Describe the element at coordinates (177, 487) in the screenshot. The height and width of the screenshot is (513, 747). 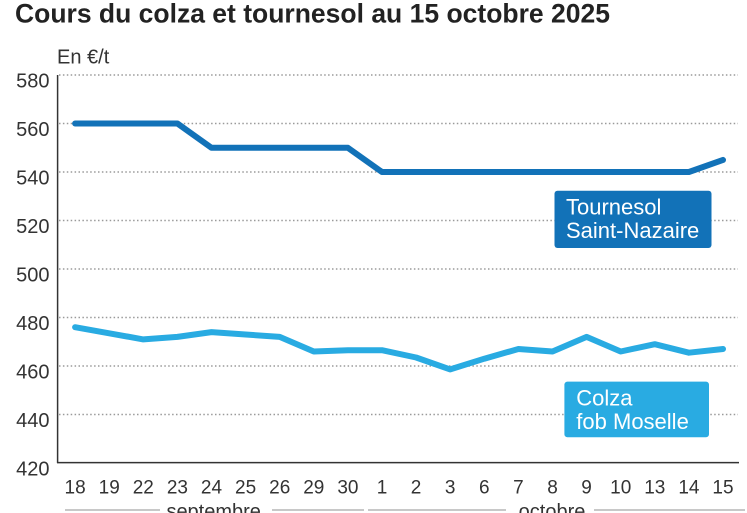
I see `svg-text: 23` at that location.